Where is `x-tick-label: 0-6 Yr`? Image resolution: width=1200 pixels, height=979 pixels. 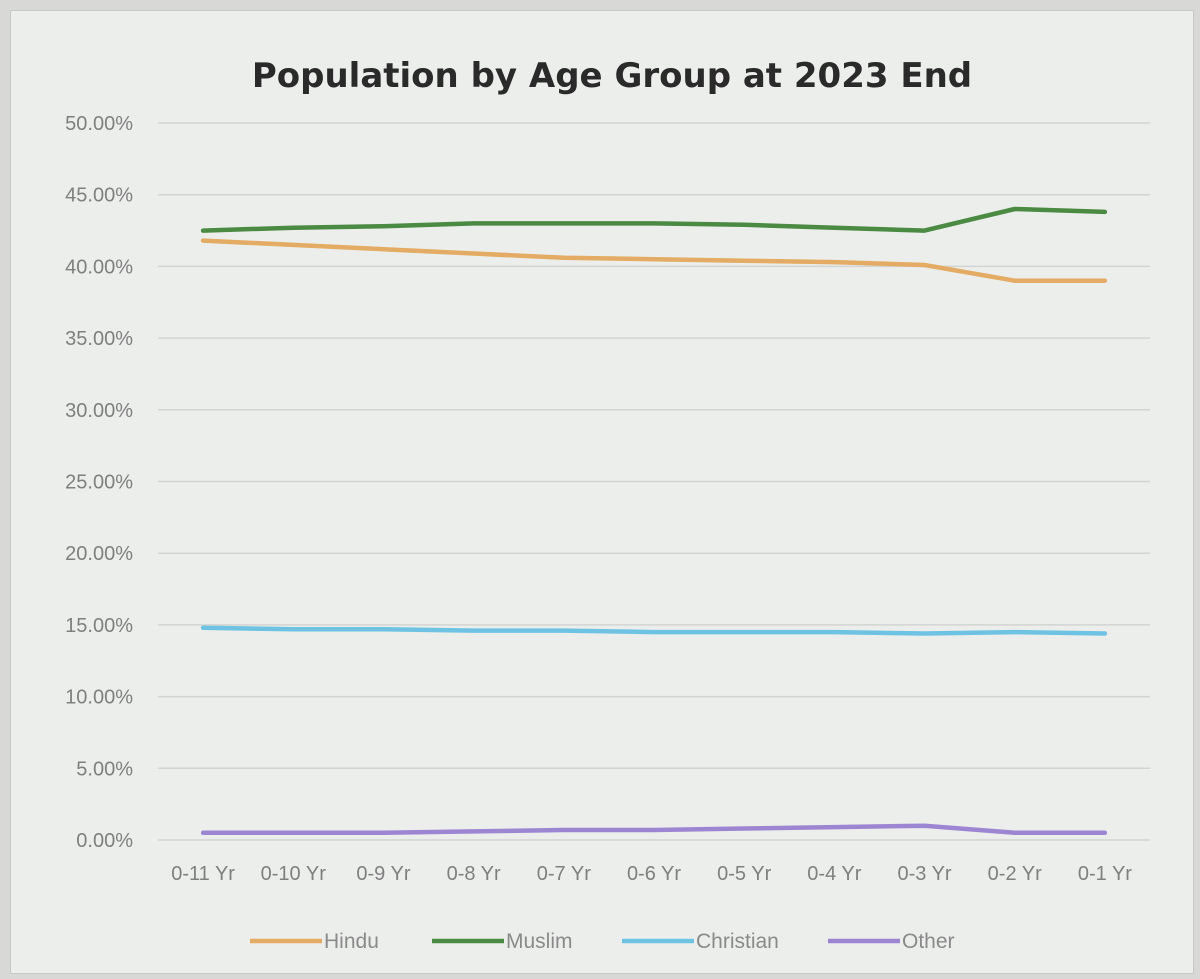
x-tick-label: 0-6 Yr is located at coordinates (654, 874).